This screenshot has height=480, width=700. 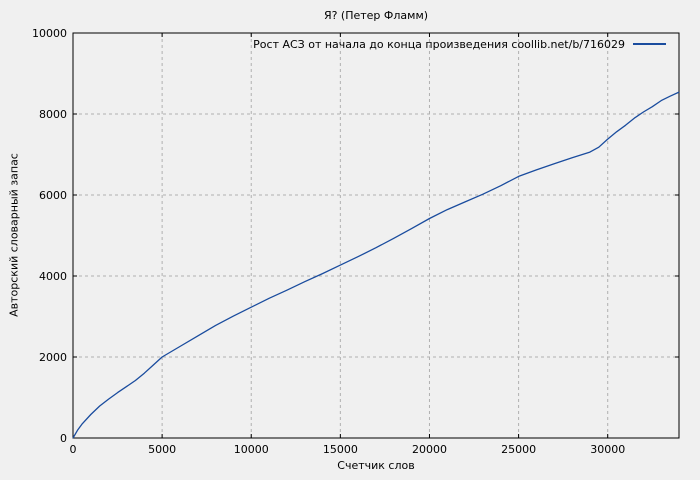 What do you see at coordinates (376, 465) in the screenshot?
I see `x-axis-label: Счетчик слов` at bounding box center [376, 465].